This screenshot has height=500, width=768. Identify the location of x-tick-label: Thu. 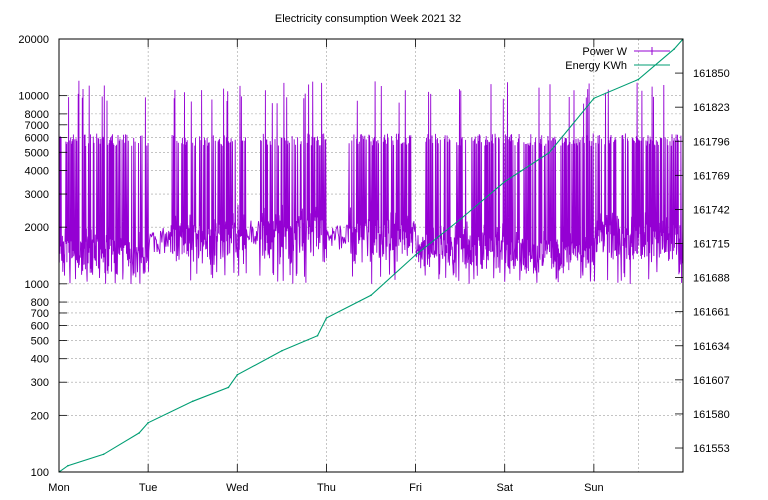
(326, 488).